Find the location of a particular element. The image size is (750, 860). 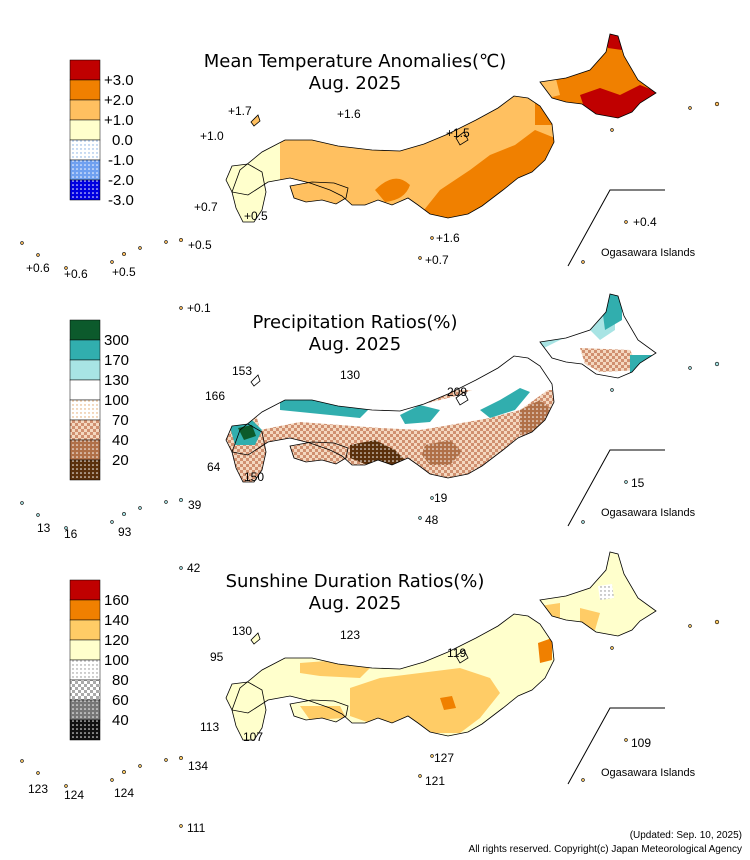

sun-val-tanegashima: 107 is located at coordinates (253, 737).